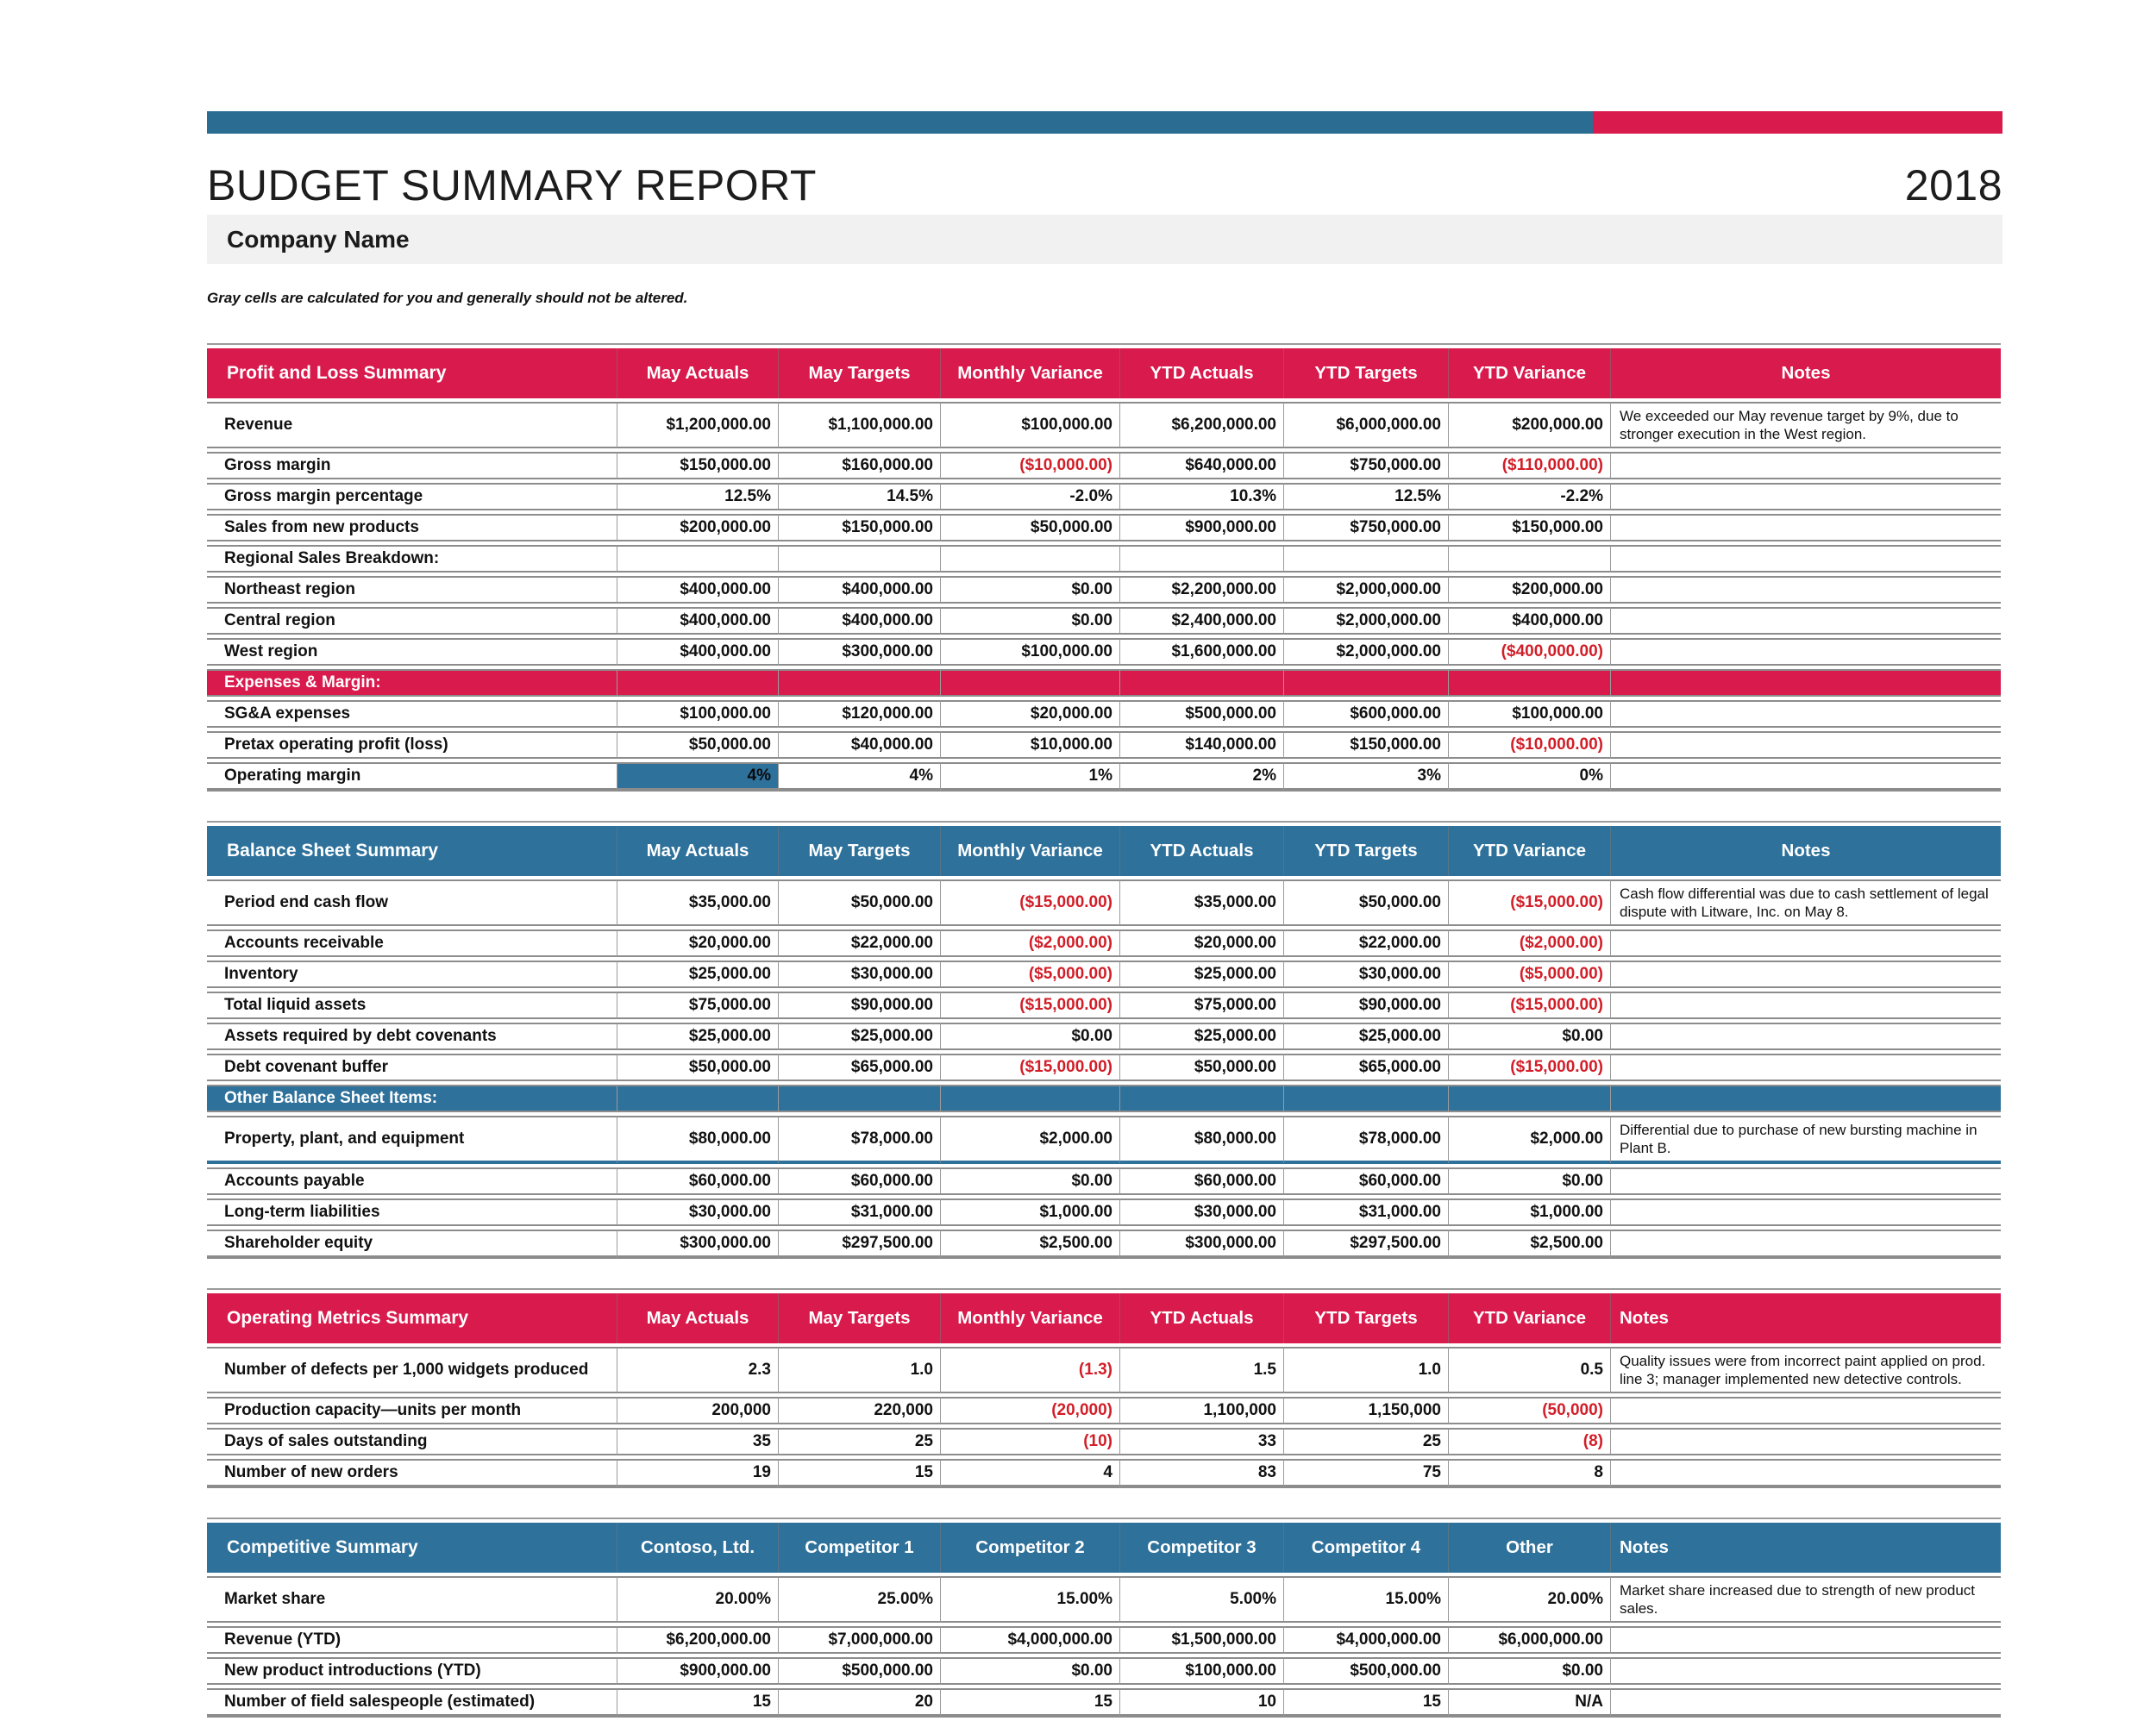 The image size is (2156, 1721). Describe the element at coordinates (859, 425) in the screenshot. I see `value-cell: $1,100,000.00` at that location.